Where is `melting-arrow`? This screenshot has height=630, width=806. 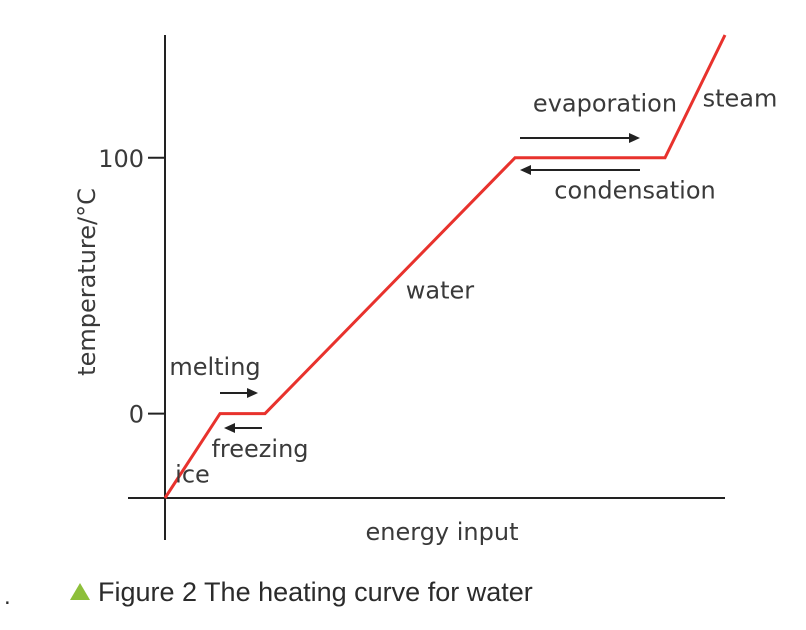 melting-arrow is located at coordinates (239, 393).